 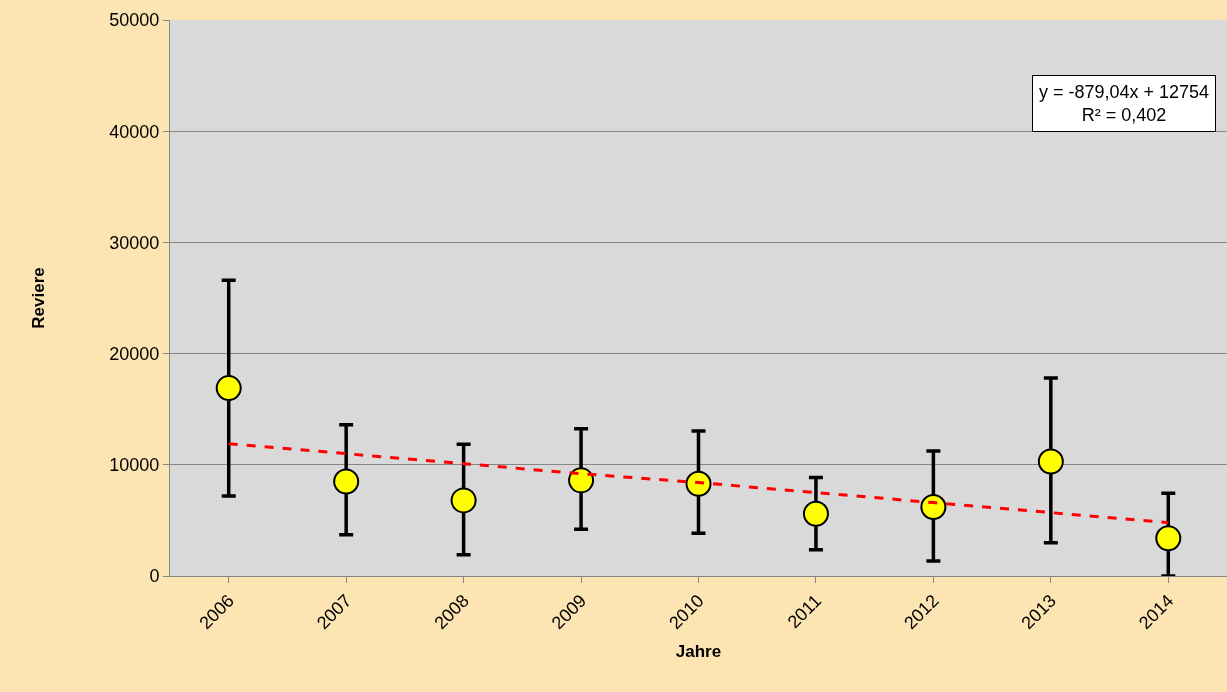 What do you see at coordinates (154, 576) in the screenshot?
I see `y-tick-label: 0` at bounding box center [154, 576].